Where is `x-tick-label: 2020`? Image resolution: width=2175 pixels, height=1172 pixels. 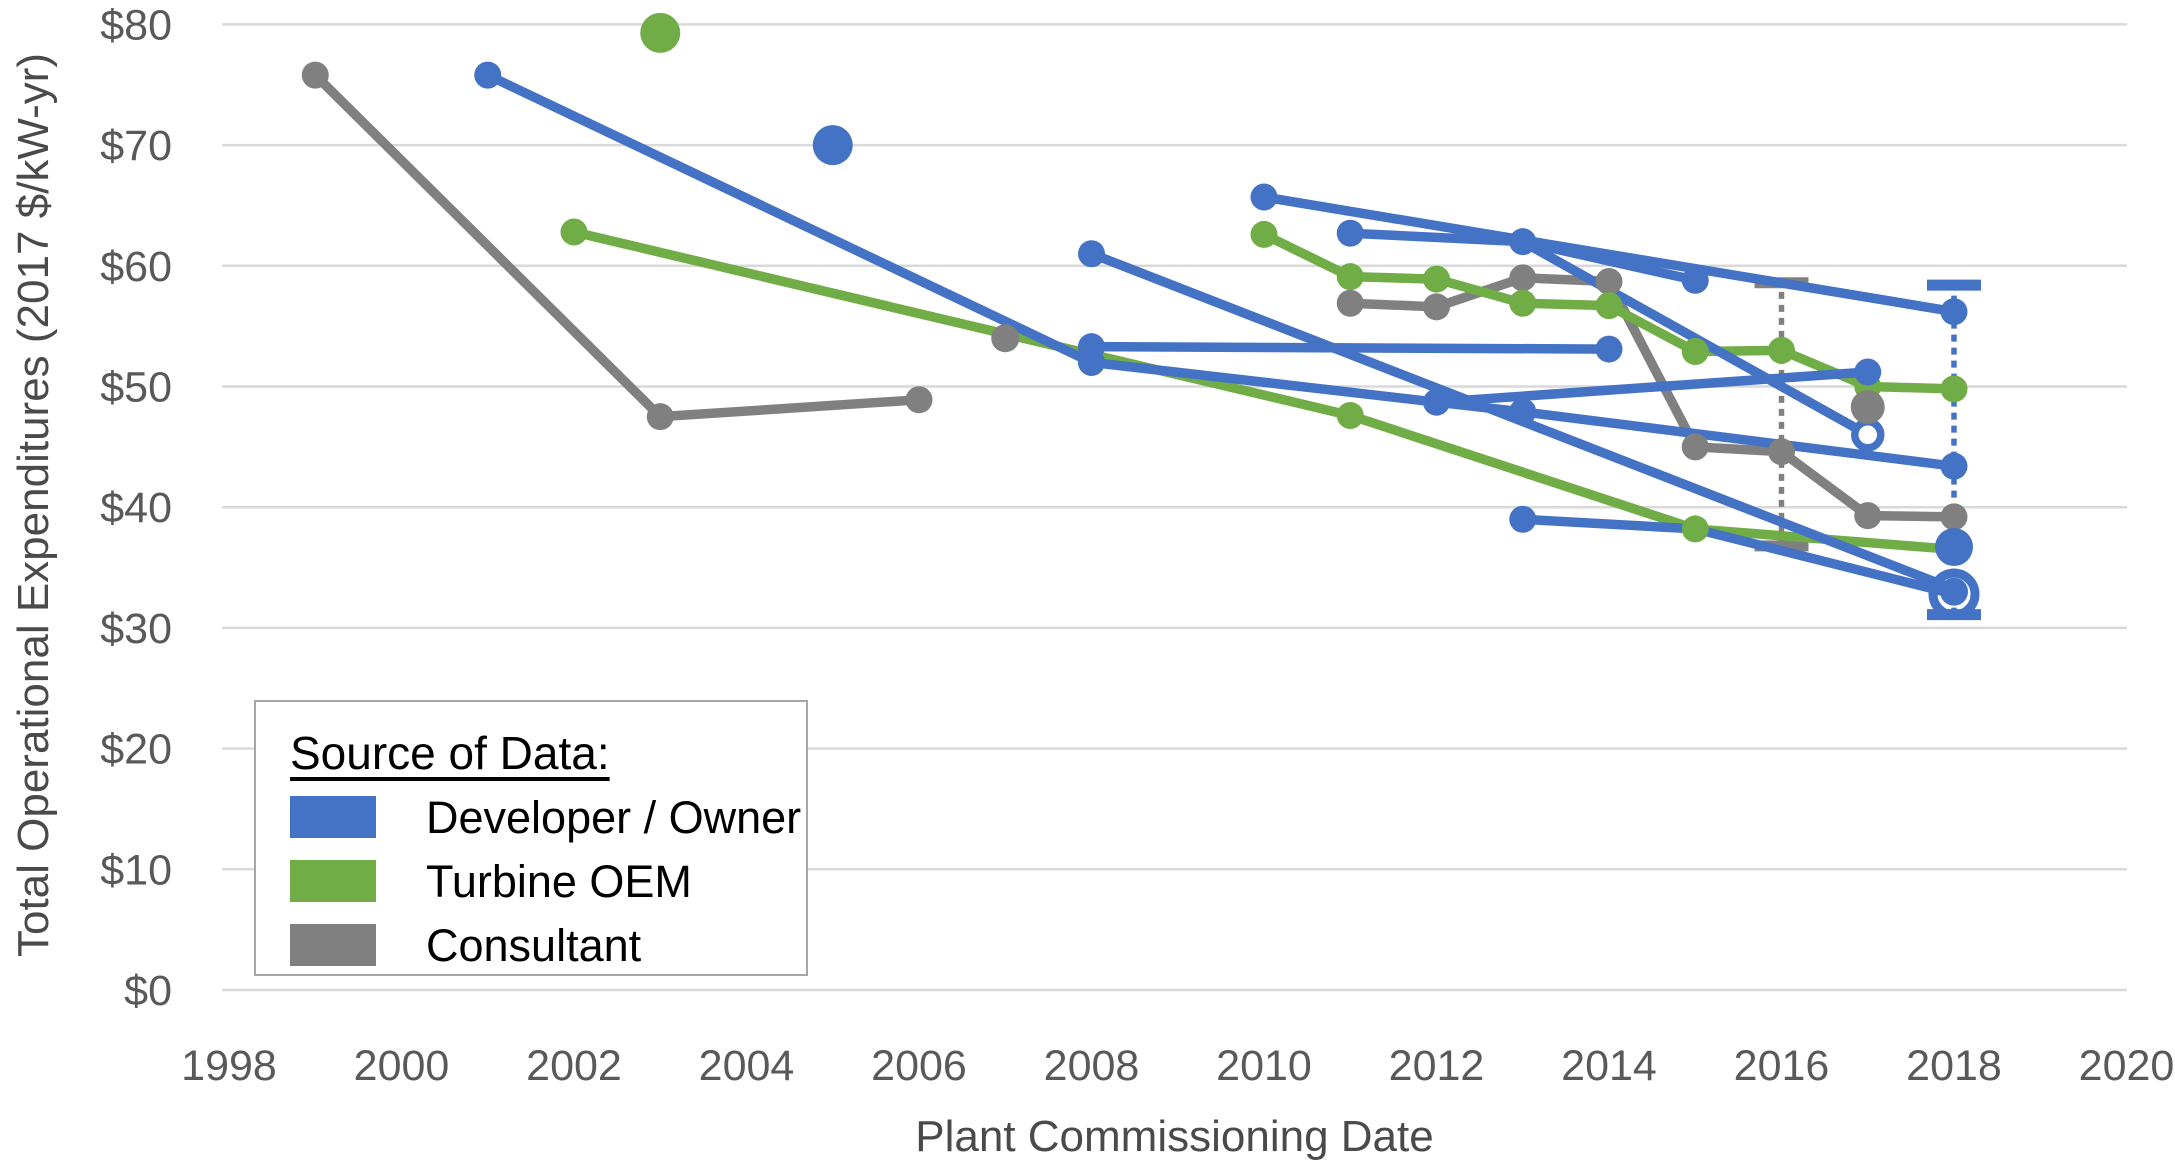
x-tick-label: 2020 is located at coordinates (2127, 1066).